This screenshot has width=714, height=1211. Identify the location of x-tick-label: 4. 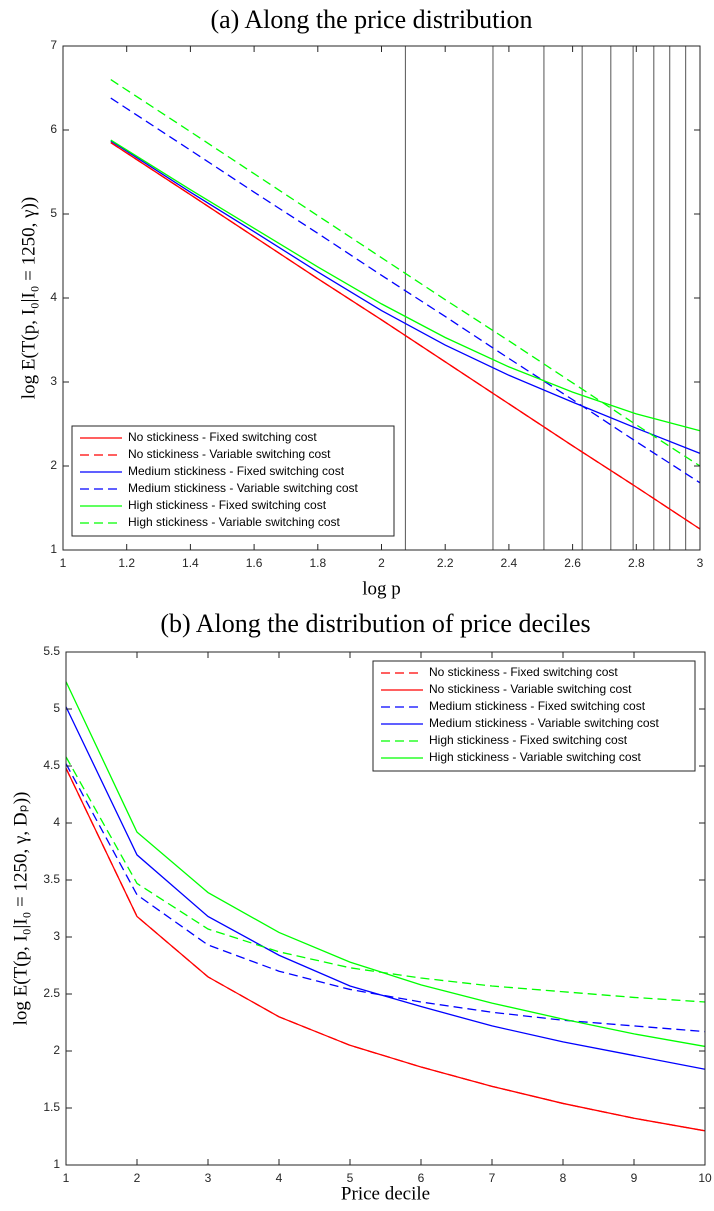
(279, 1178).